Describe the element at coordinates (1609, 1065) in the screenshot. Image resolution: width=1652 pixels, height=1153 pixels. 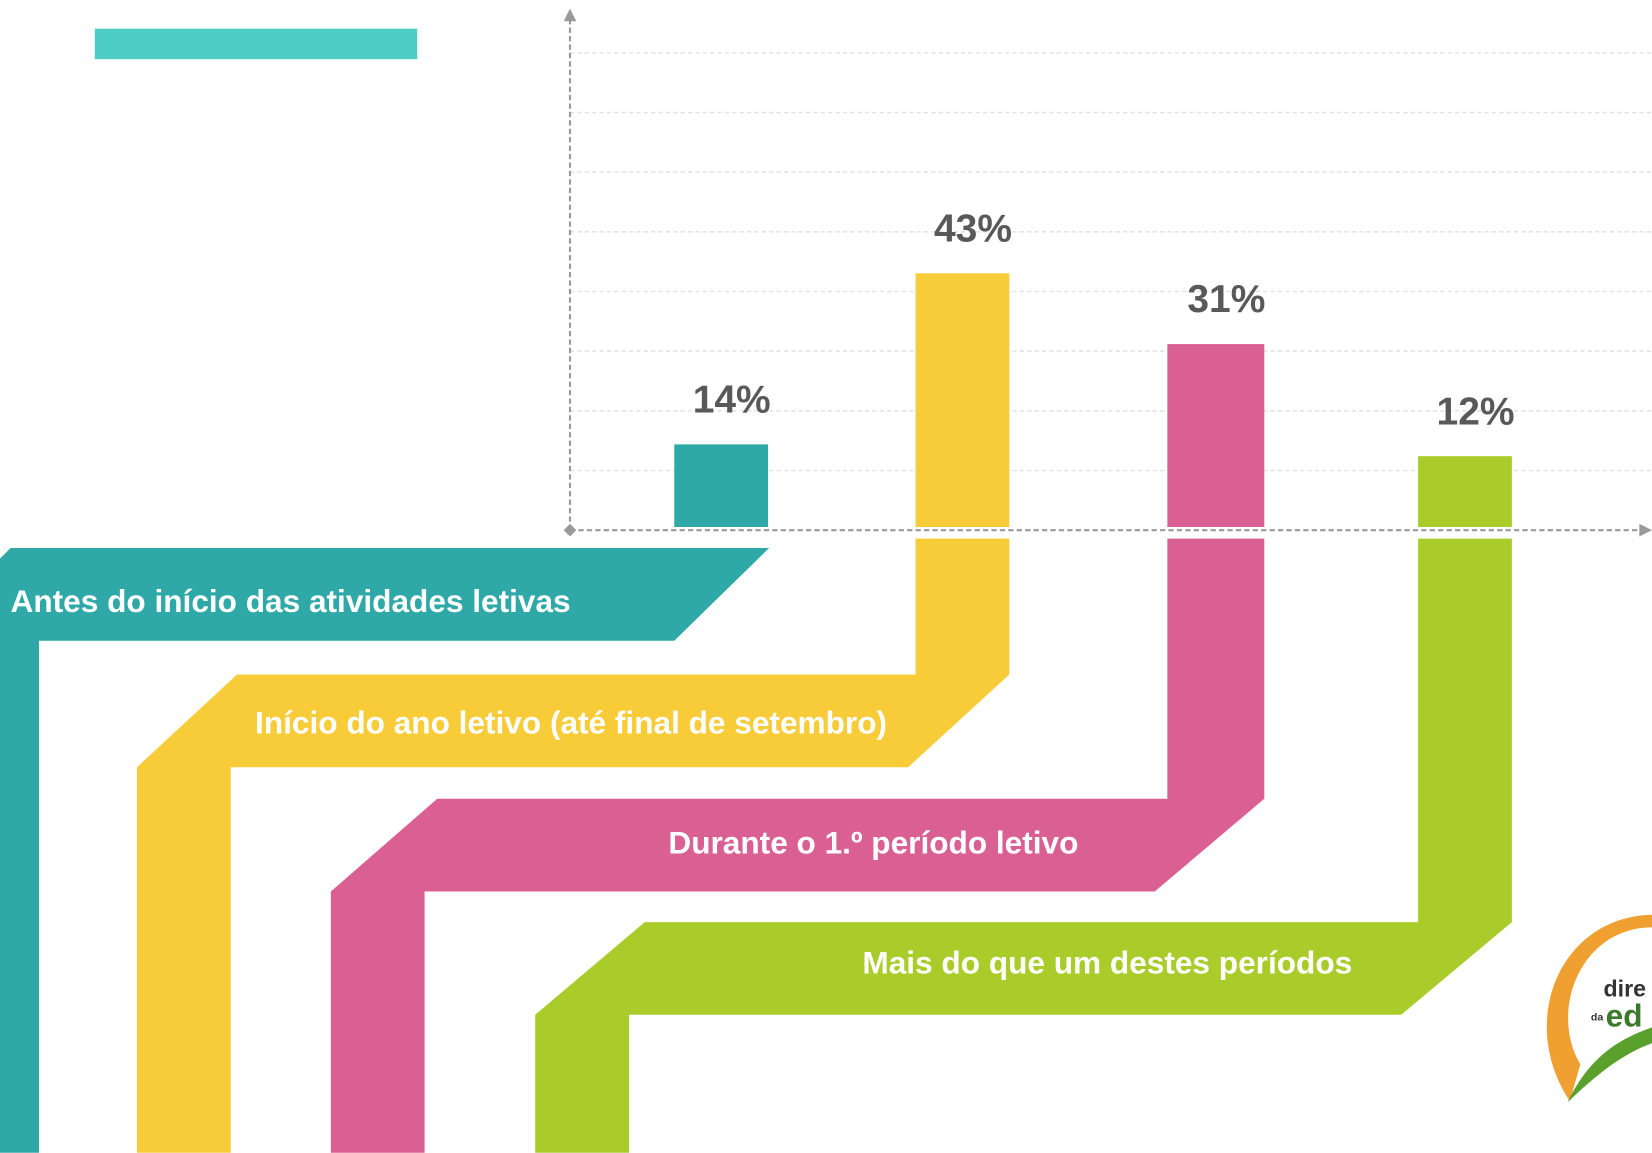
I see `logo-leaf` at that location.